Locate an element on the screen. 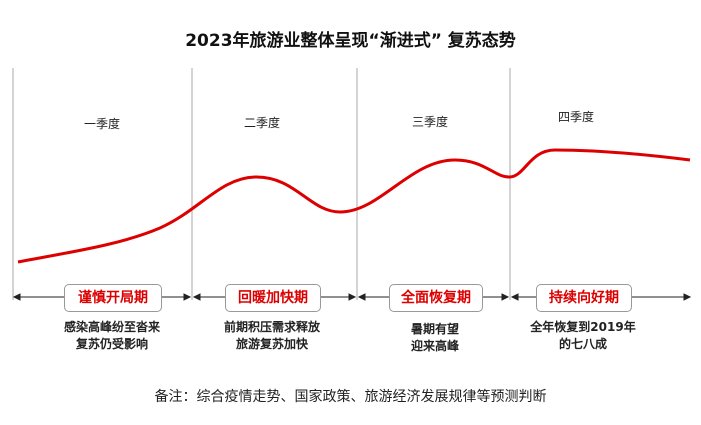 The height and width of the screenshot is (425, 701). phase-box: 全面恢复期 is located at coordinates (436, 298).